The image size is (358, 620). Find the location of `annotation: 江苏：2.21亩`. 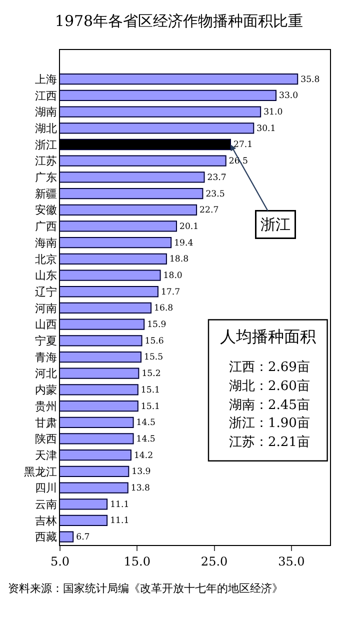

annotation: 江苏：2.21亩 is located at coordinates (269, 442).